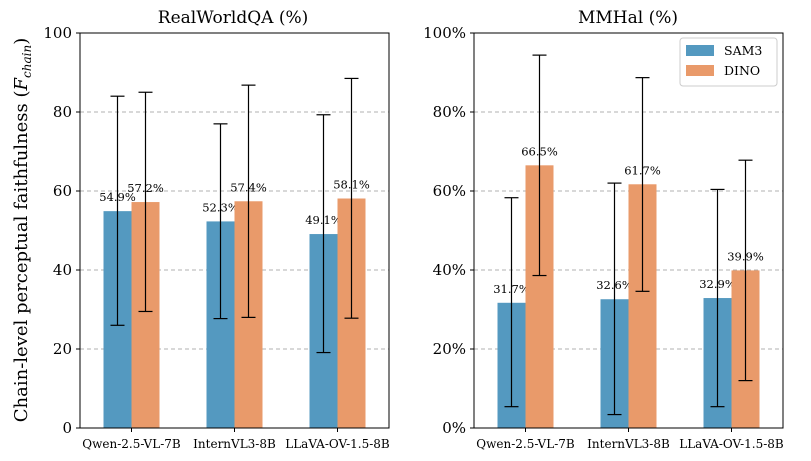 The height and width of the screenshot is (461, 811). What do you see at coordinates (454, 428) in the screenshot?
I see `mmhal-y-tick-label: 0%` at bounding box center [454, 428].